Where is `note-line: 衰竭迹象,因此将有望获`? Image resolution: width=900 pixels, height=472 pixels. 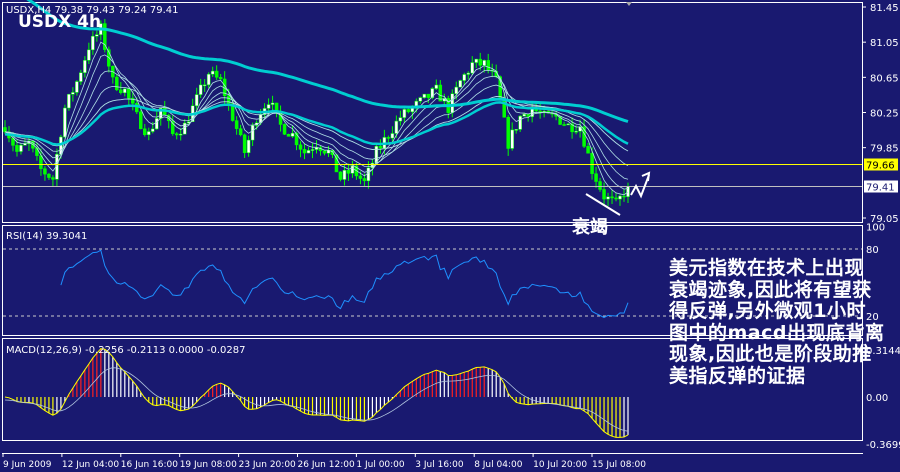
note-line: 衰竭迹象,因此将有望获 is located at coordinates (770, 289).